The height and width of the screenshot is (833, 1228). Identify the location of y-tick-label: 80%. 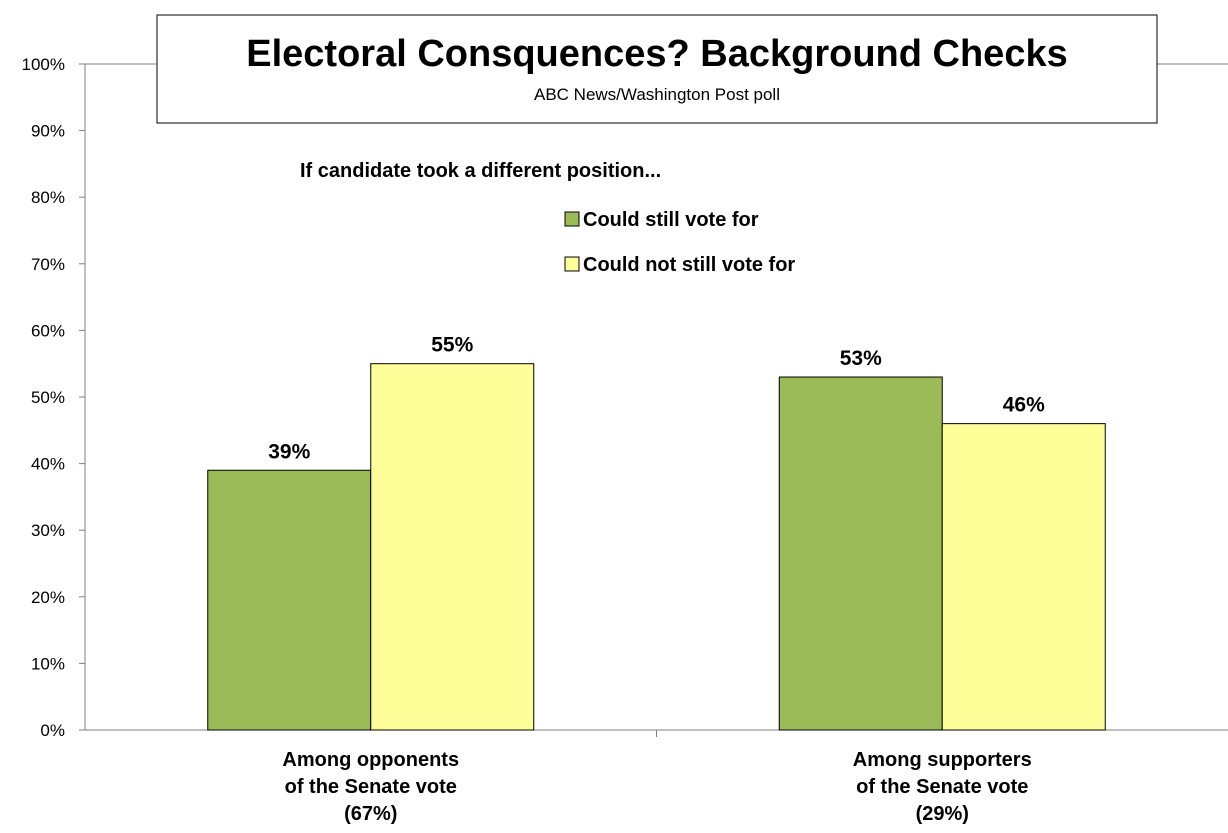
(48, 197).